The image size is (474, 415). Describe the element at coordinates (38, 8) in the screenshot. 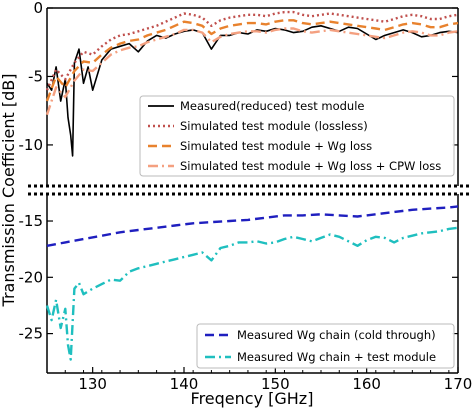

I see `y-tick-label: 0` at that location.